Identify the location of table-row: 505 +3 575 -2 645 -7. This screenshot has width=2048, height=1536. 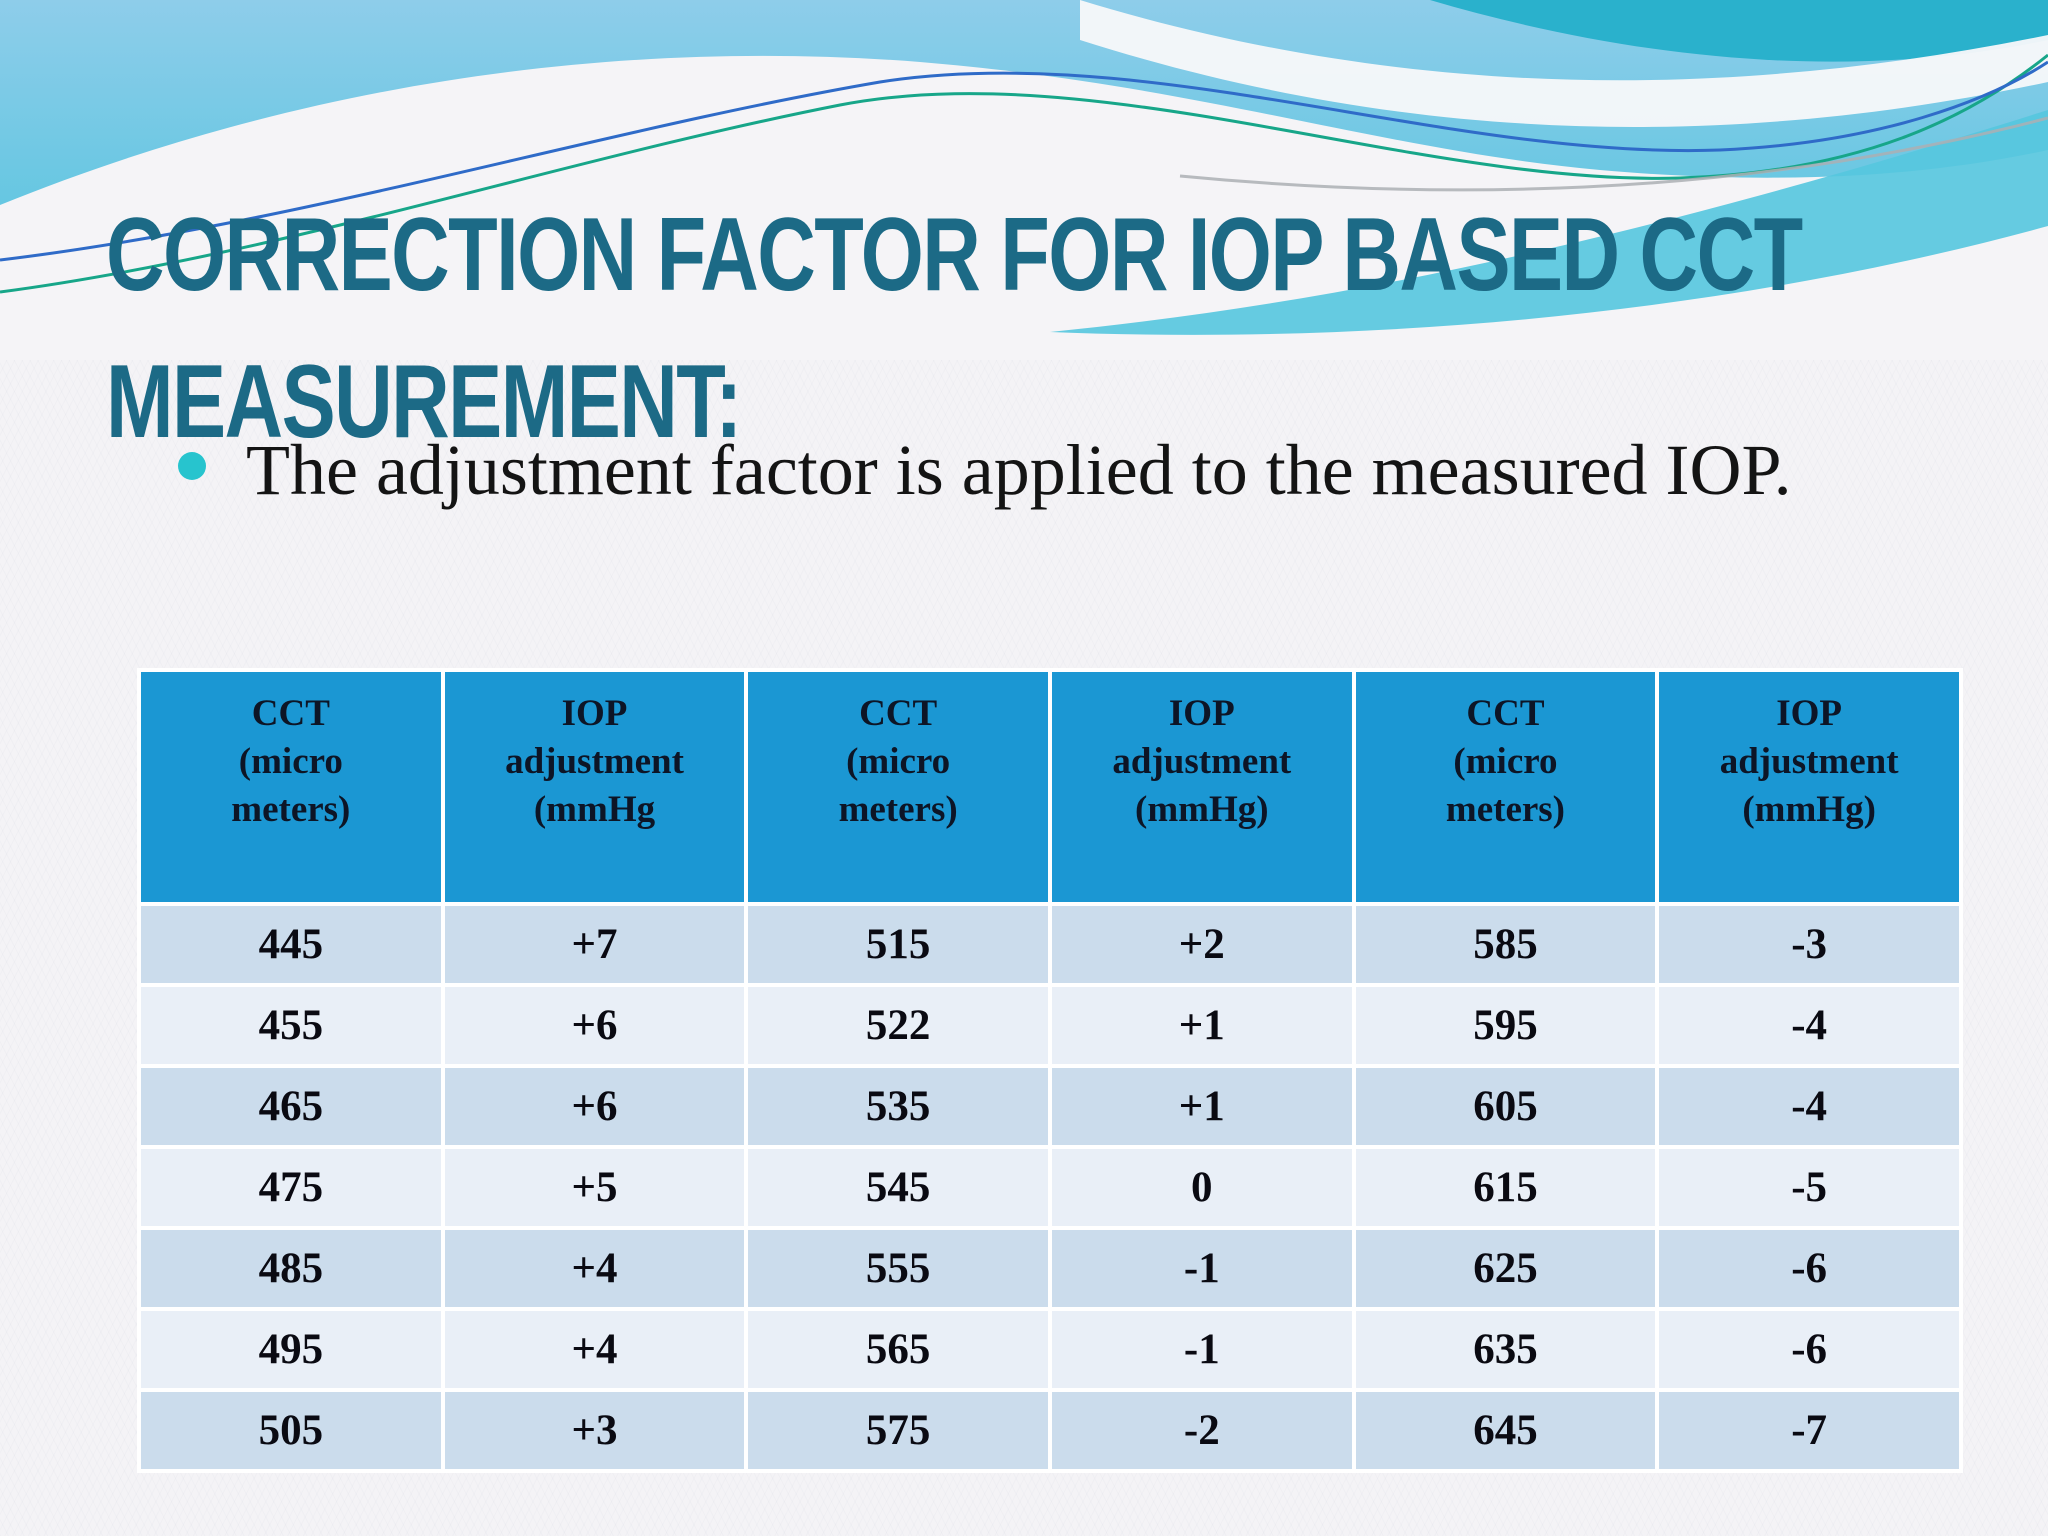
(1050, 1430).